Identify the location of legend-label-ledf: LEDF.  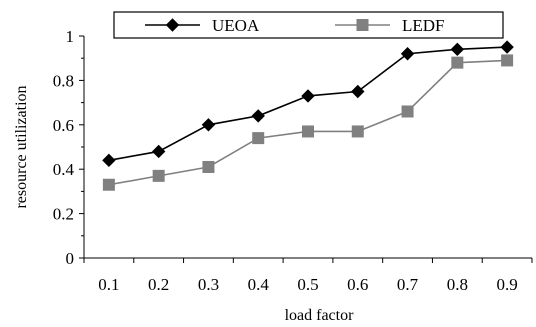
(423, 25).